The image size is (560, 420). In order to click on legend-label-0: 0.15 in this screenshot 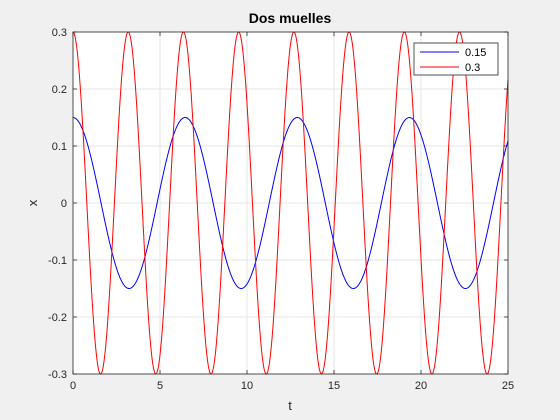, I will do `click(475, 53)`.